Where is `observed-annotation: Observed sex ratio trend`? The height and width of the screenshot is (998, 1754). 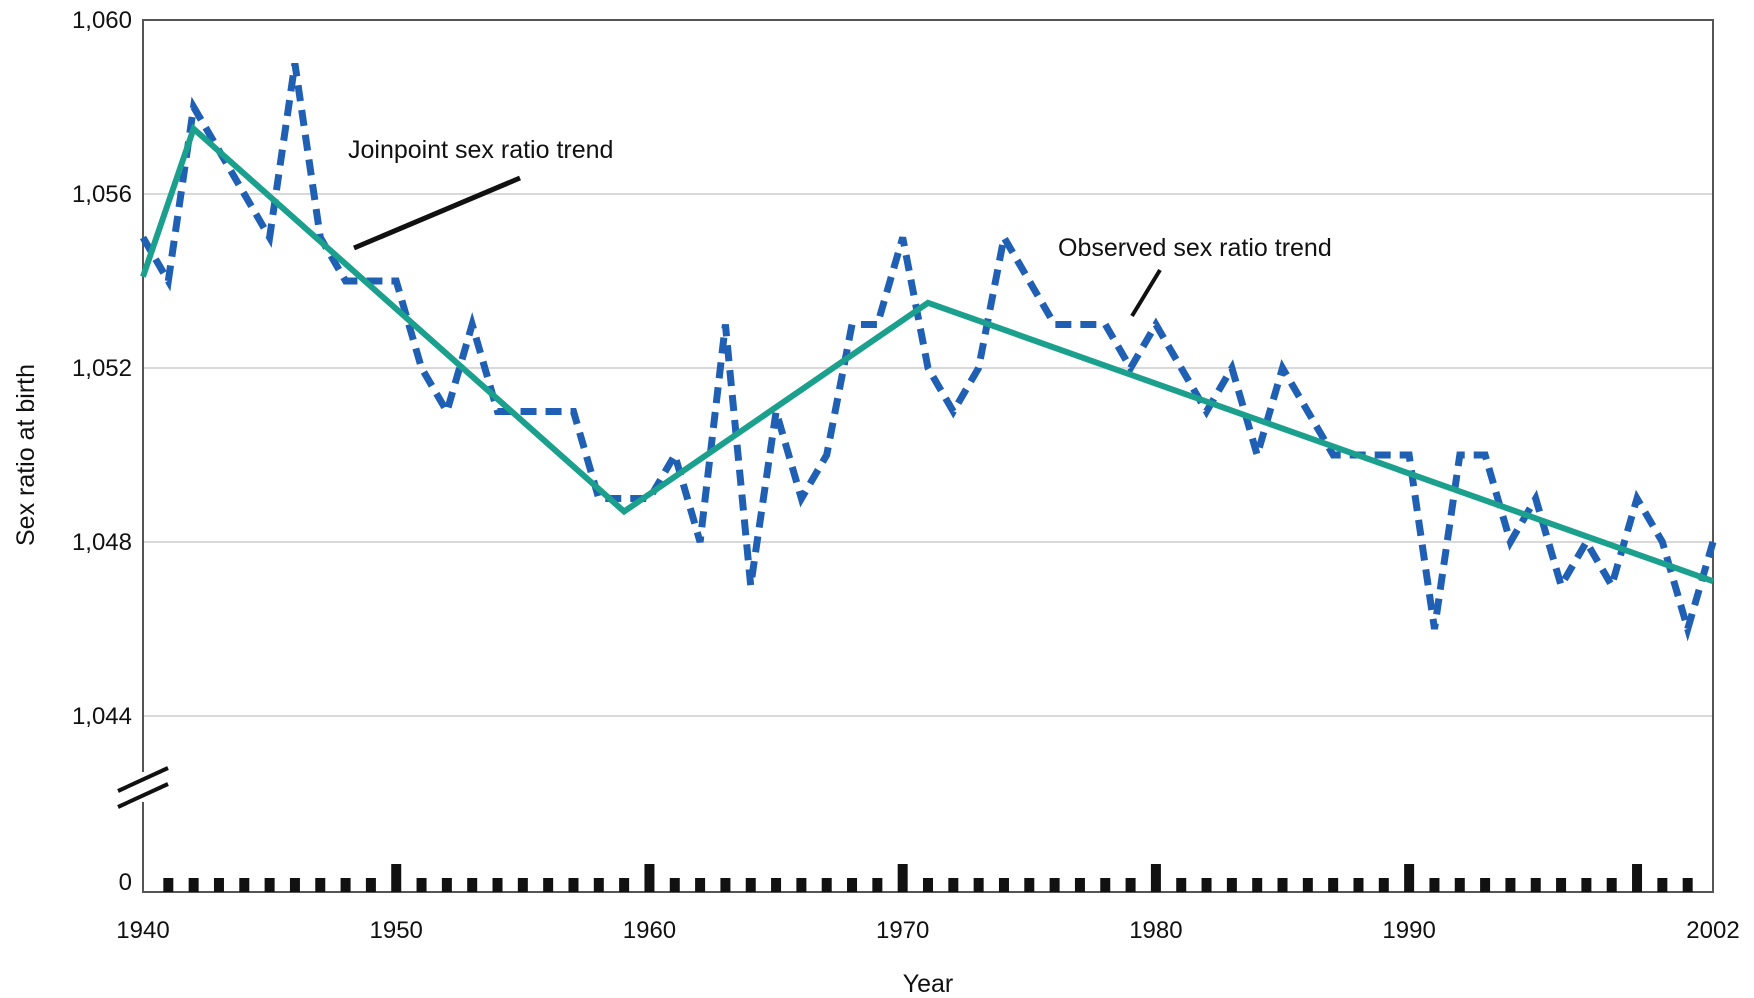 observed-annotation: Observed sex ratio trend is located at coordinates (1195, 248).